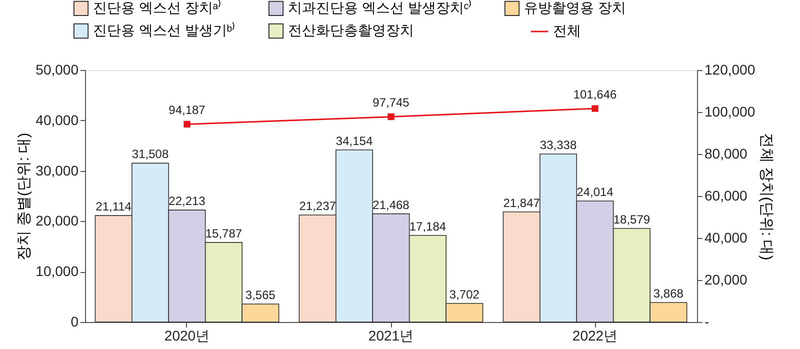 The image size is (800, 349). I want to click on data-label: 21,468, so click(391, 205).